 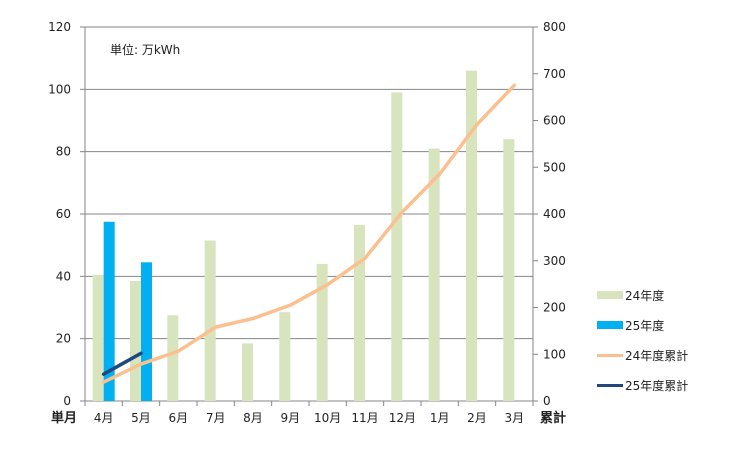 What do you see at coordinates (64, 418) in the screenshot?
I see `left-axis-title: 単月` at bounding box center [64, 418].